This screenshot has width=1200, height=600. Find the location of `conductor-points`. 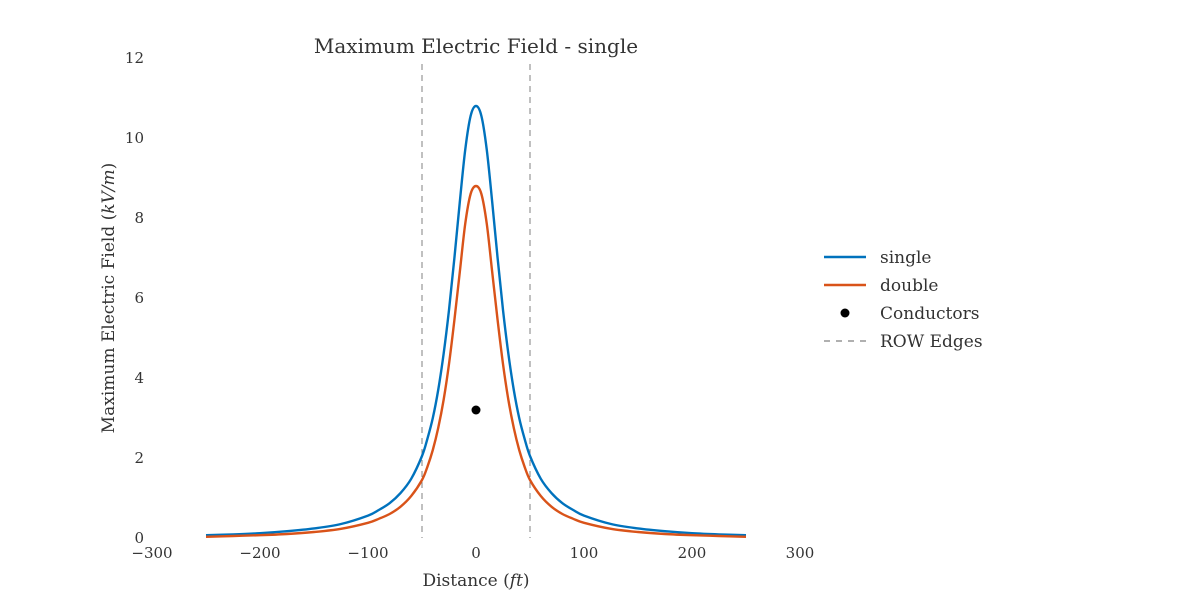

conductor-points is located at coordinates (476, 410).